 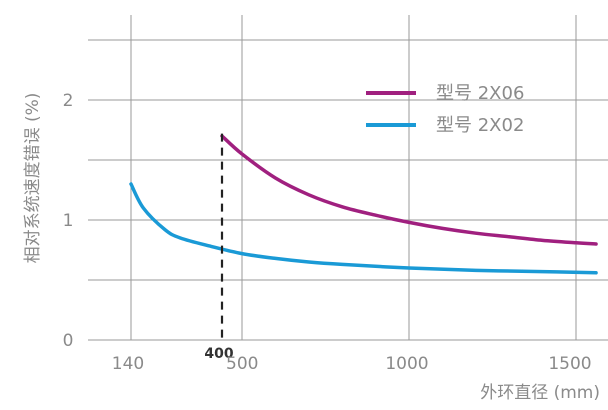 I want to click on y-axis-title: 相对系统速度错误 (%), so click(x=33, y=178).